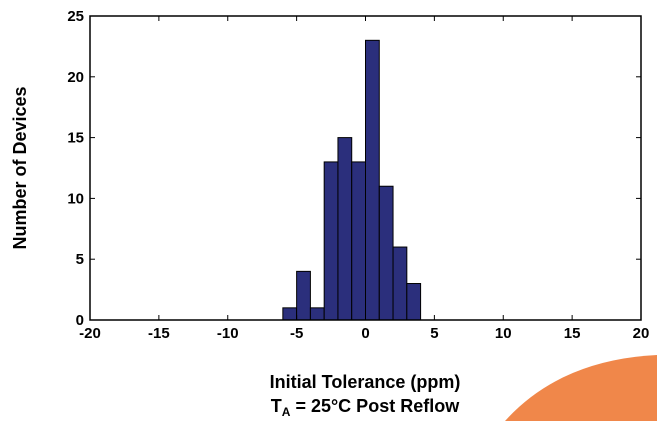 This screenshot has height=421, width=657. Describe the element at coordinates (572, 333) in the screenshot. I see `x-tick-label: 15` at that location.